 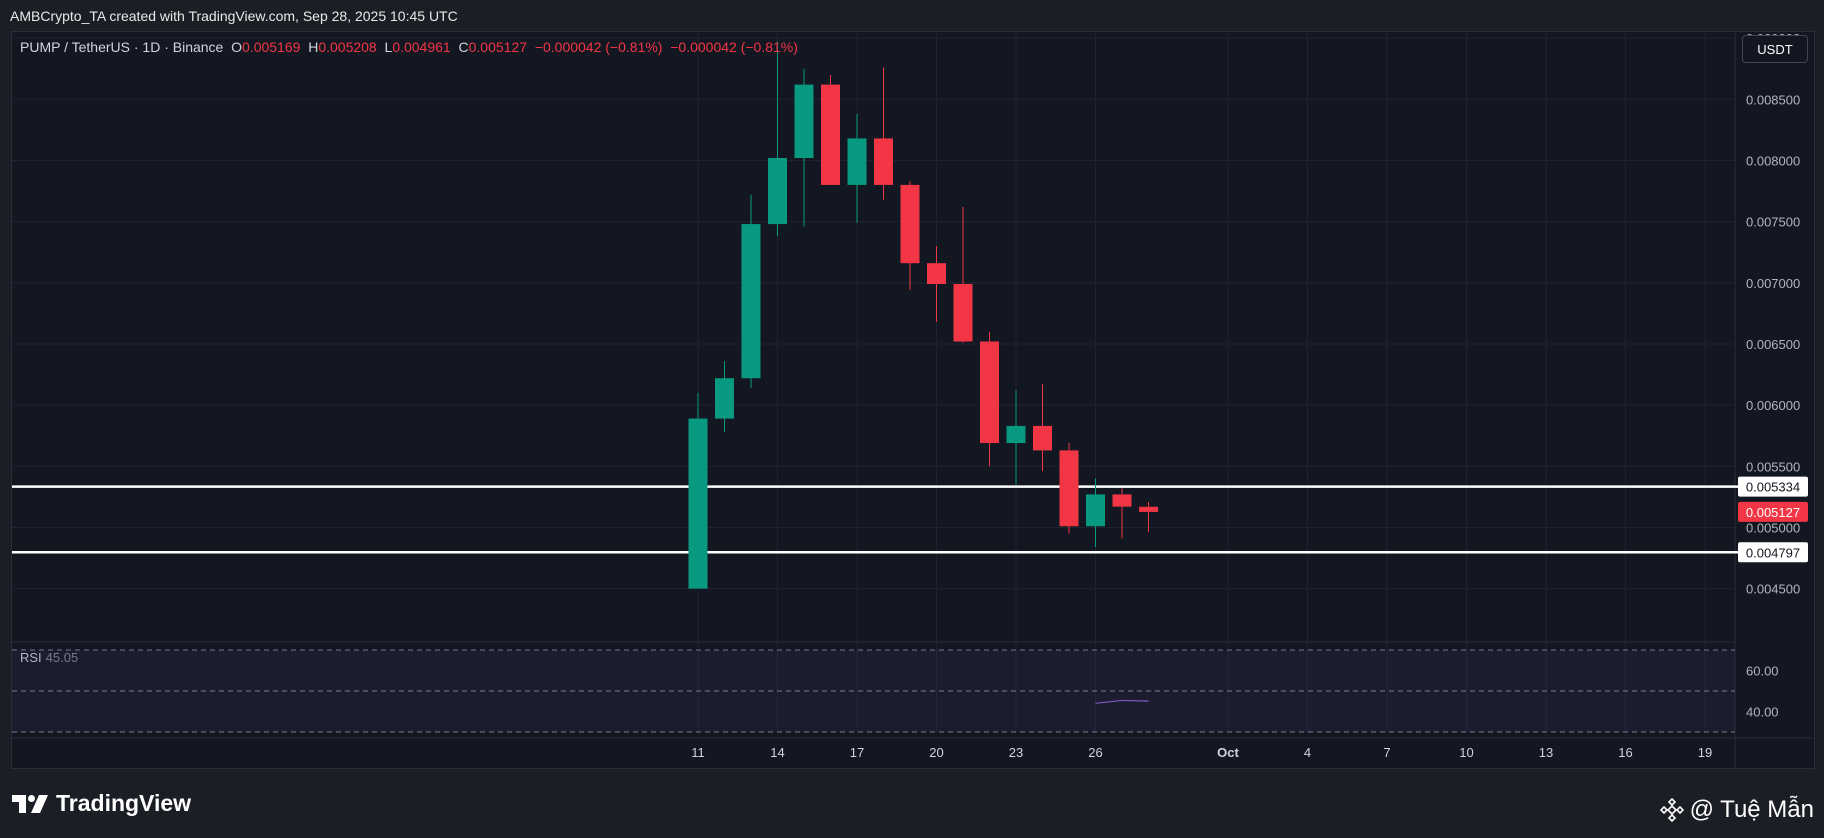 What do you see at coordinates (31, 657) in the screenshot?
I see `rsi-label: RSI` at bounding box center [31, 657].